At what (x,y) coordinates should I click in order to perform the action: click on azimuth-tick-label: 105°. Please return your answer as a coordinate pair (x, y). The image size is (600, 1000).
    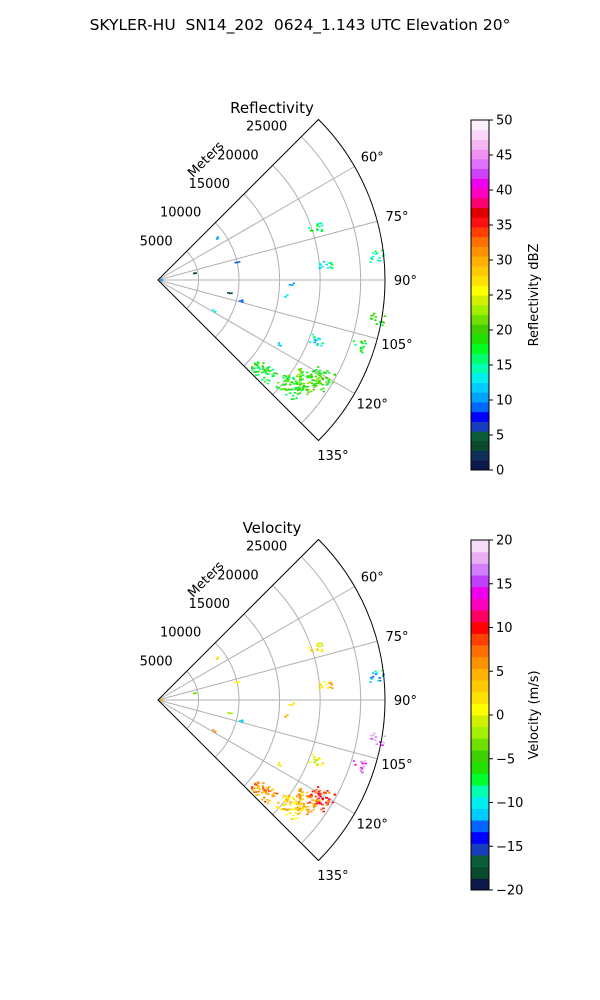
    Looking at the image, I should click on (396, 345).